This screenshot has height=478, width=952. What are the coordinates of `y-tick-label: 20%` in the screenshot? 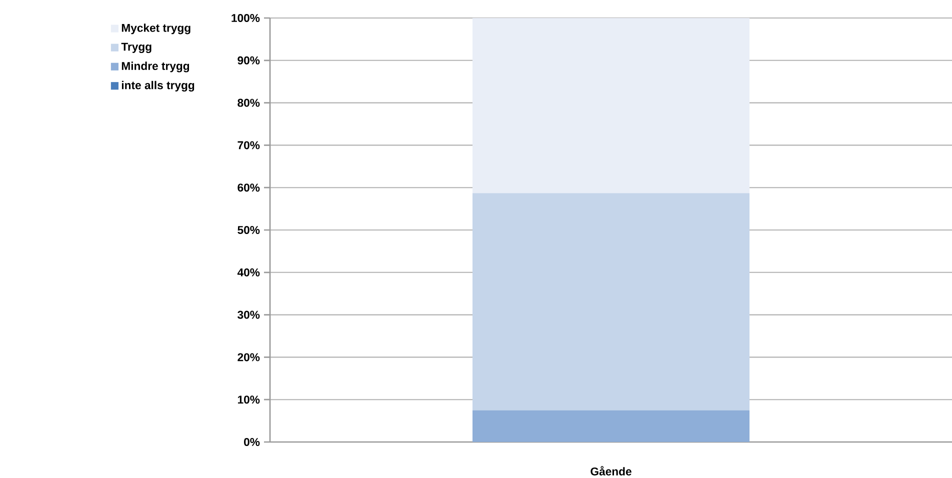 It's located at (249, 357).